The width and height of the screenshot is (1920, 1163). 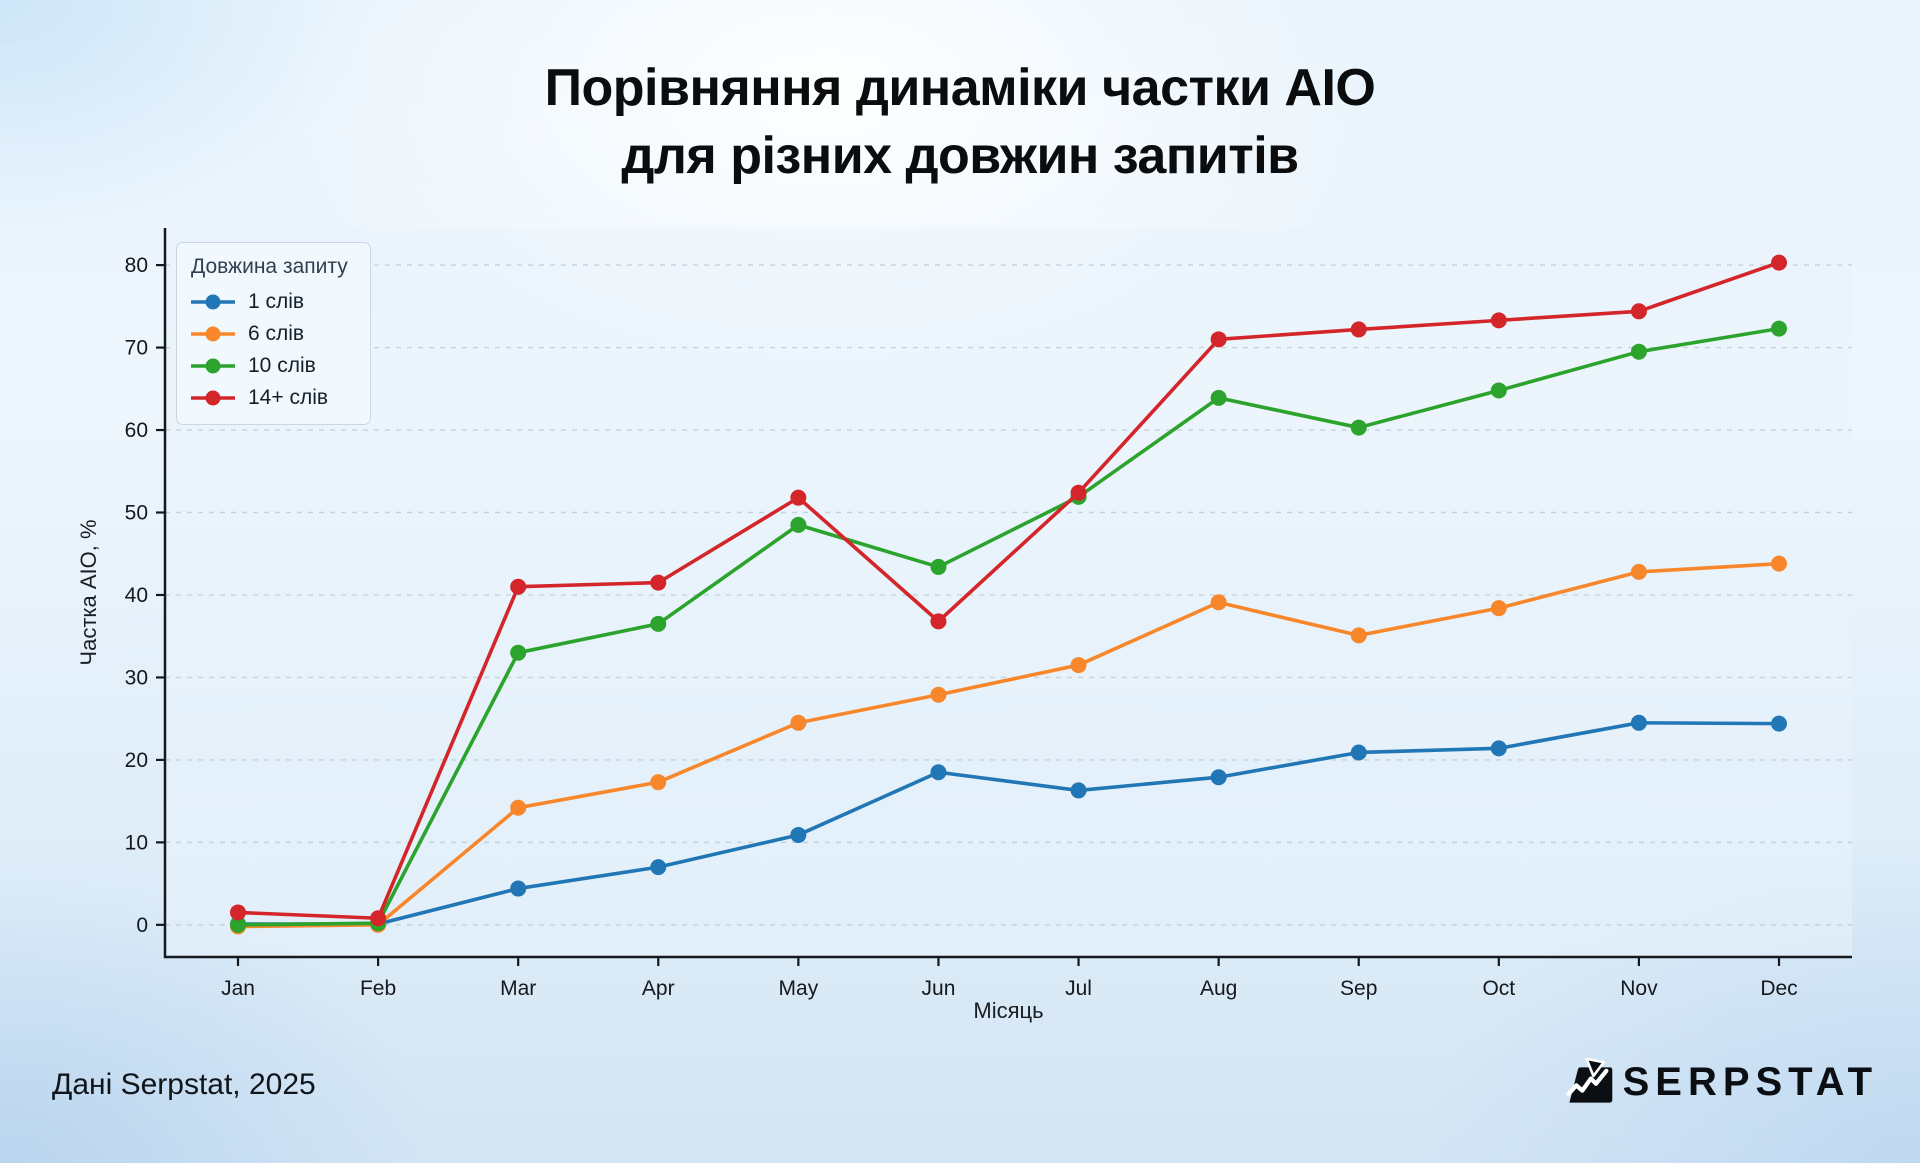 I want to click on y-tick-label: 30, so click(x=136, y=677).